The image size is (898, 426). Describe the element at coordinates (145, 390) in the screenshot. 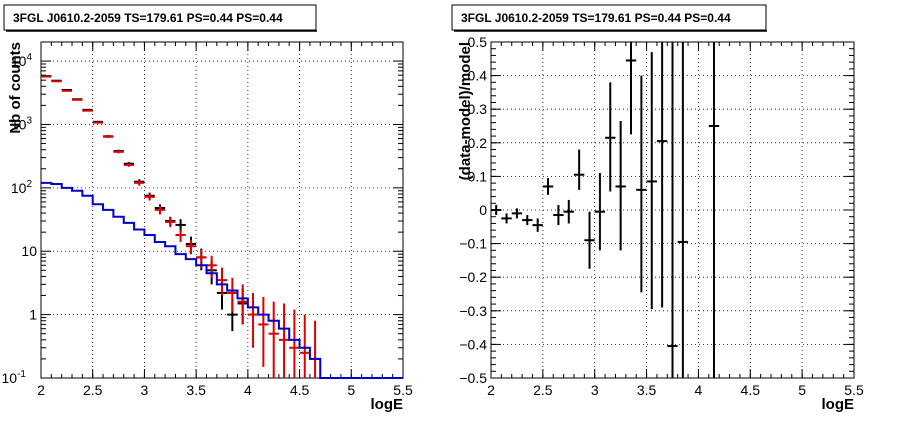

I see `left-x-tick-label: 3` at that location.